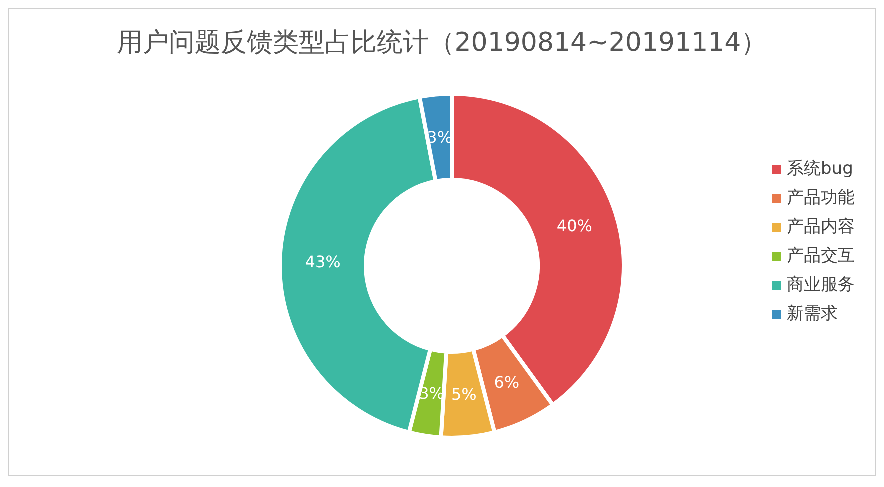 This screenshot has width=884, height=487. I want to click on chart-title: 用户问题反馈类型占比统计（20190814~20191114）, so click(442, 43).